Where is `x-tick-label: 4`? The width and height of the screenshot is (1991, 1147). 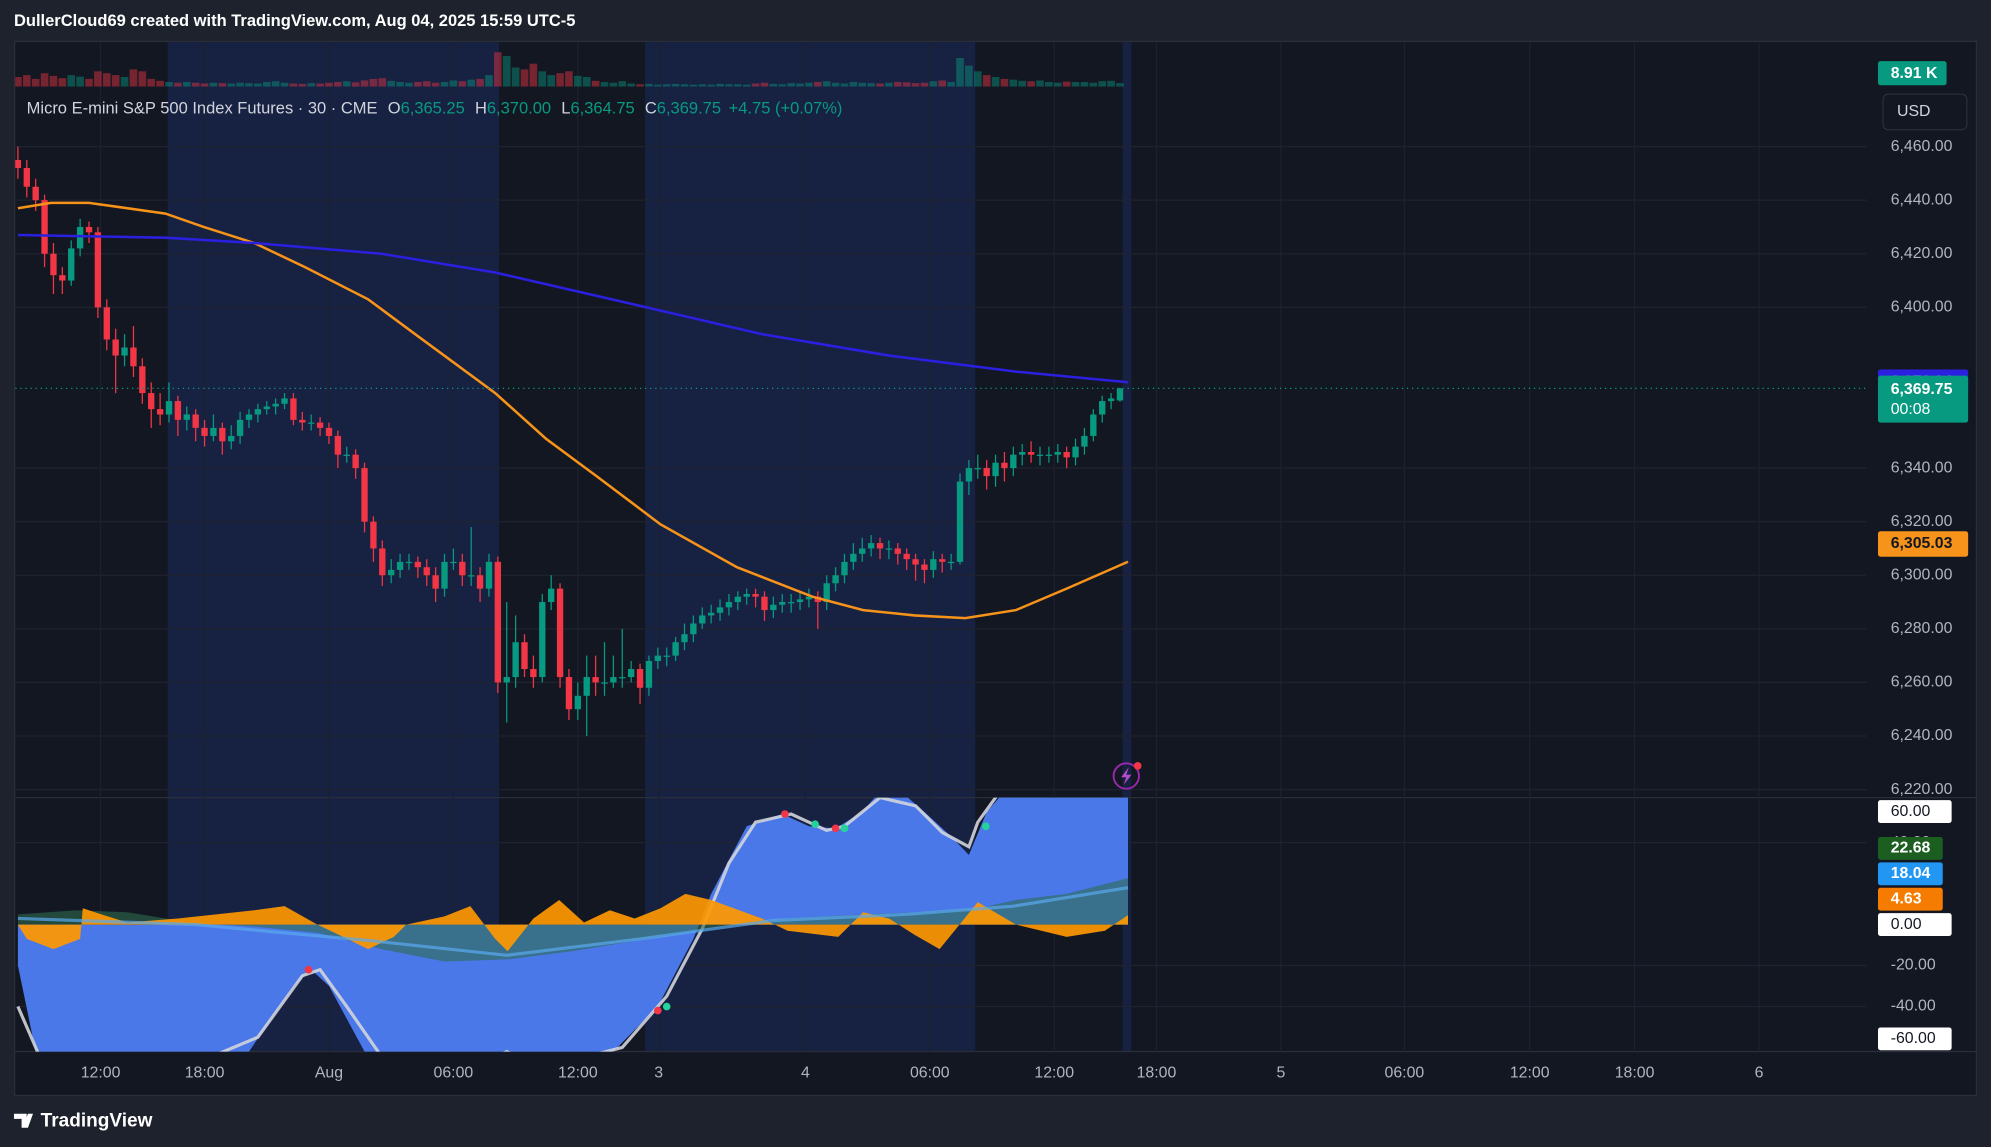 x-tick-label: 4 is located at coordinates (805, 1072).